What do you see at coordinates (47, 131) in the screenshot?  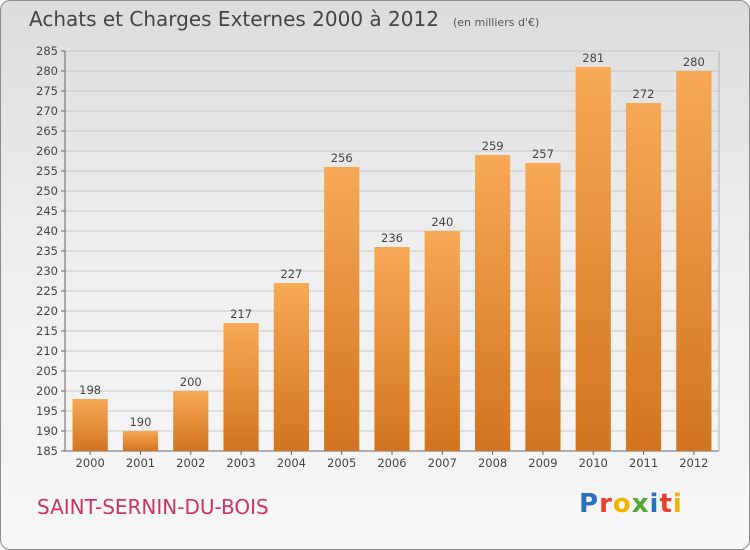 I see `y-tick-label: 265` at bounding box center [47, 131].